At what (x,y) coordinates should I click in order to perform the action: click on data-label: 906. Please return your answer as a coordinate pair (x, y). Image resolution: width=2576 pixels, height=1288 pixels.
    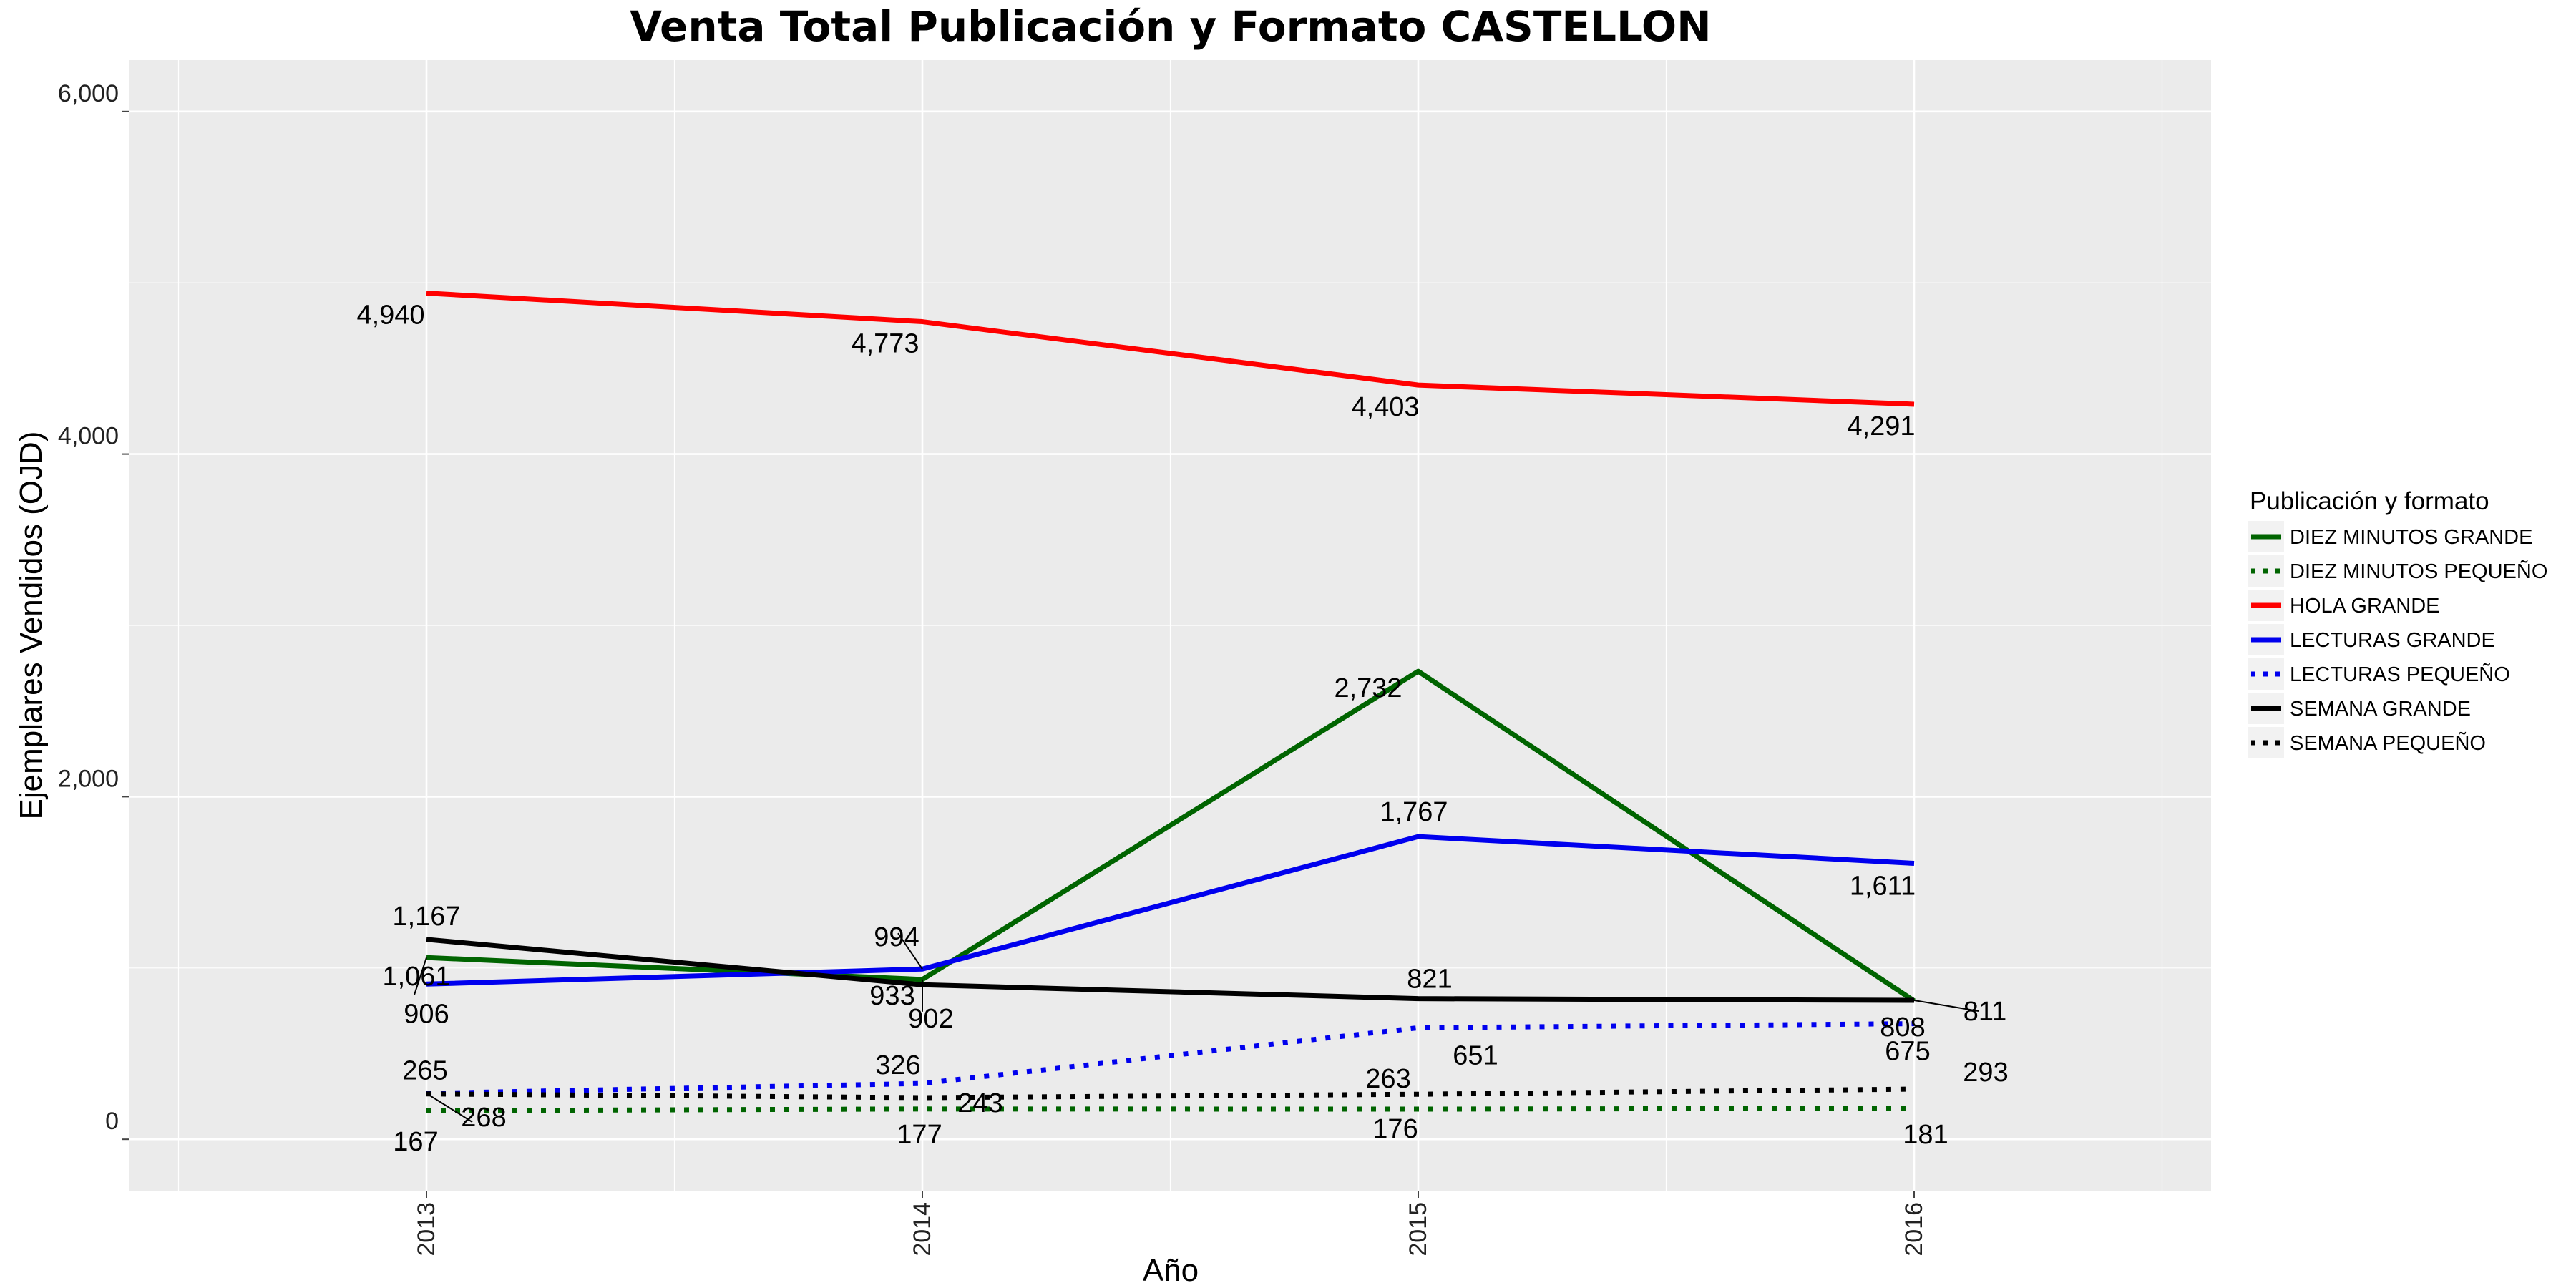
    Looking at the image, I should click on (426, 1014).